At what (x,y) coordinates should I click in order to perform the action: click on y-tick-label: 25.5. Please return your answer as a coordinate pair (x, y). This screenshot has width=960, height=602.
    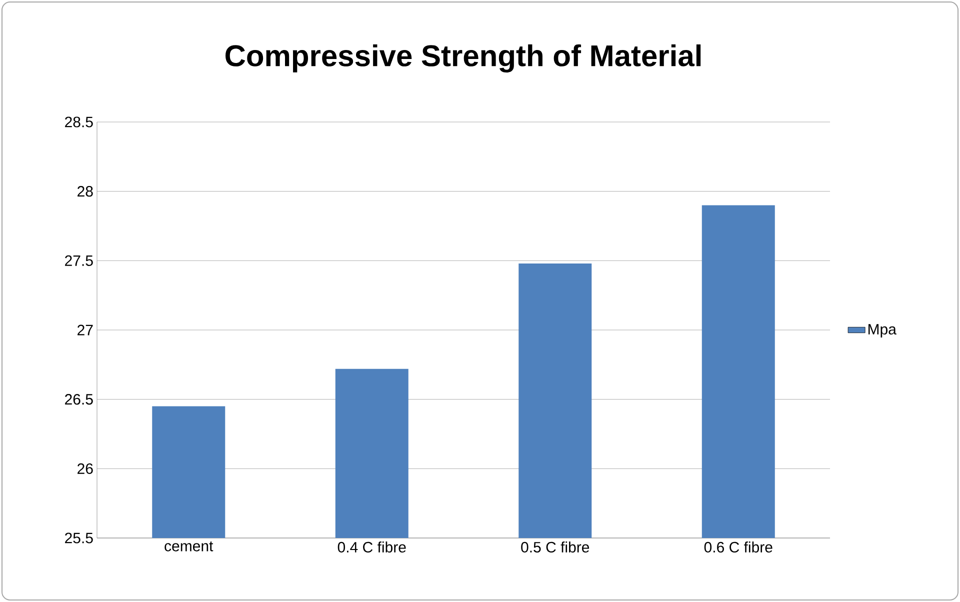
    Looking at the image, I should click on (79, 538).